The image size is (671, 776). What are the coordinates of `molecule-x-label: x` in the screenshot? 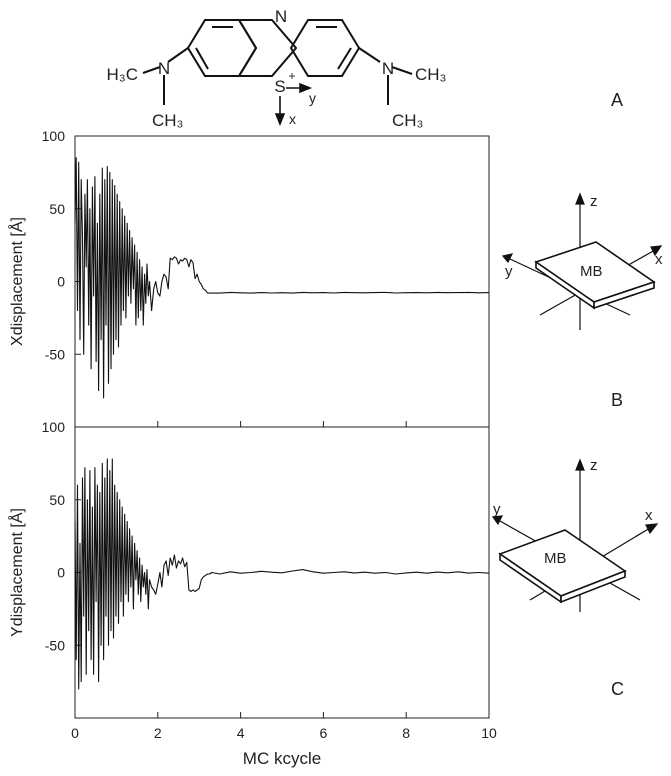 It's located at (292, 119).